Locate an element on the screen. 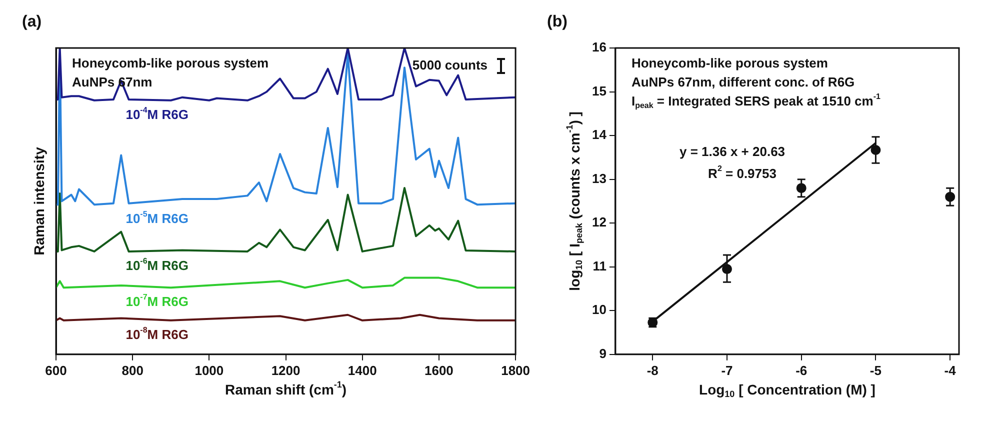  y-tick-label: 13 is located at coordinates (599, 178).